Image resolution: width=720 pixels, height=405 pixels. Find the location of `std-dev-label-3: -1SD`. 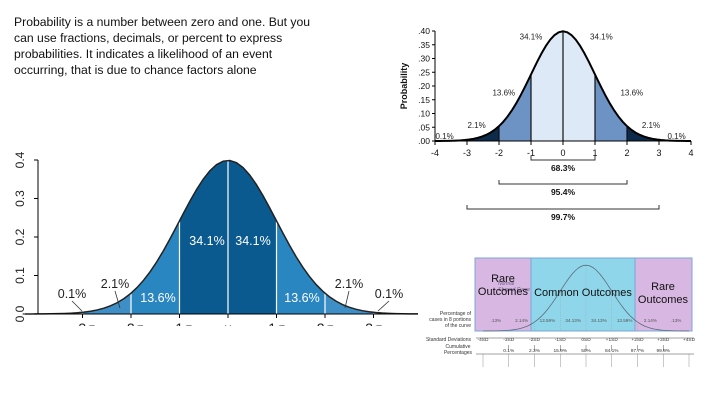

std-dev-label-3: -1SD is located at coordinates (560, 340).